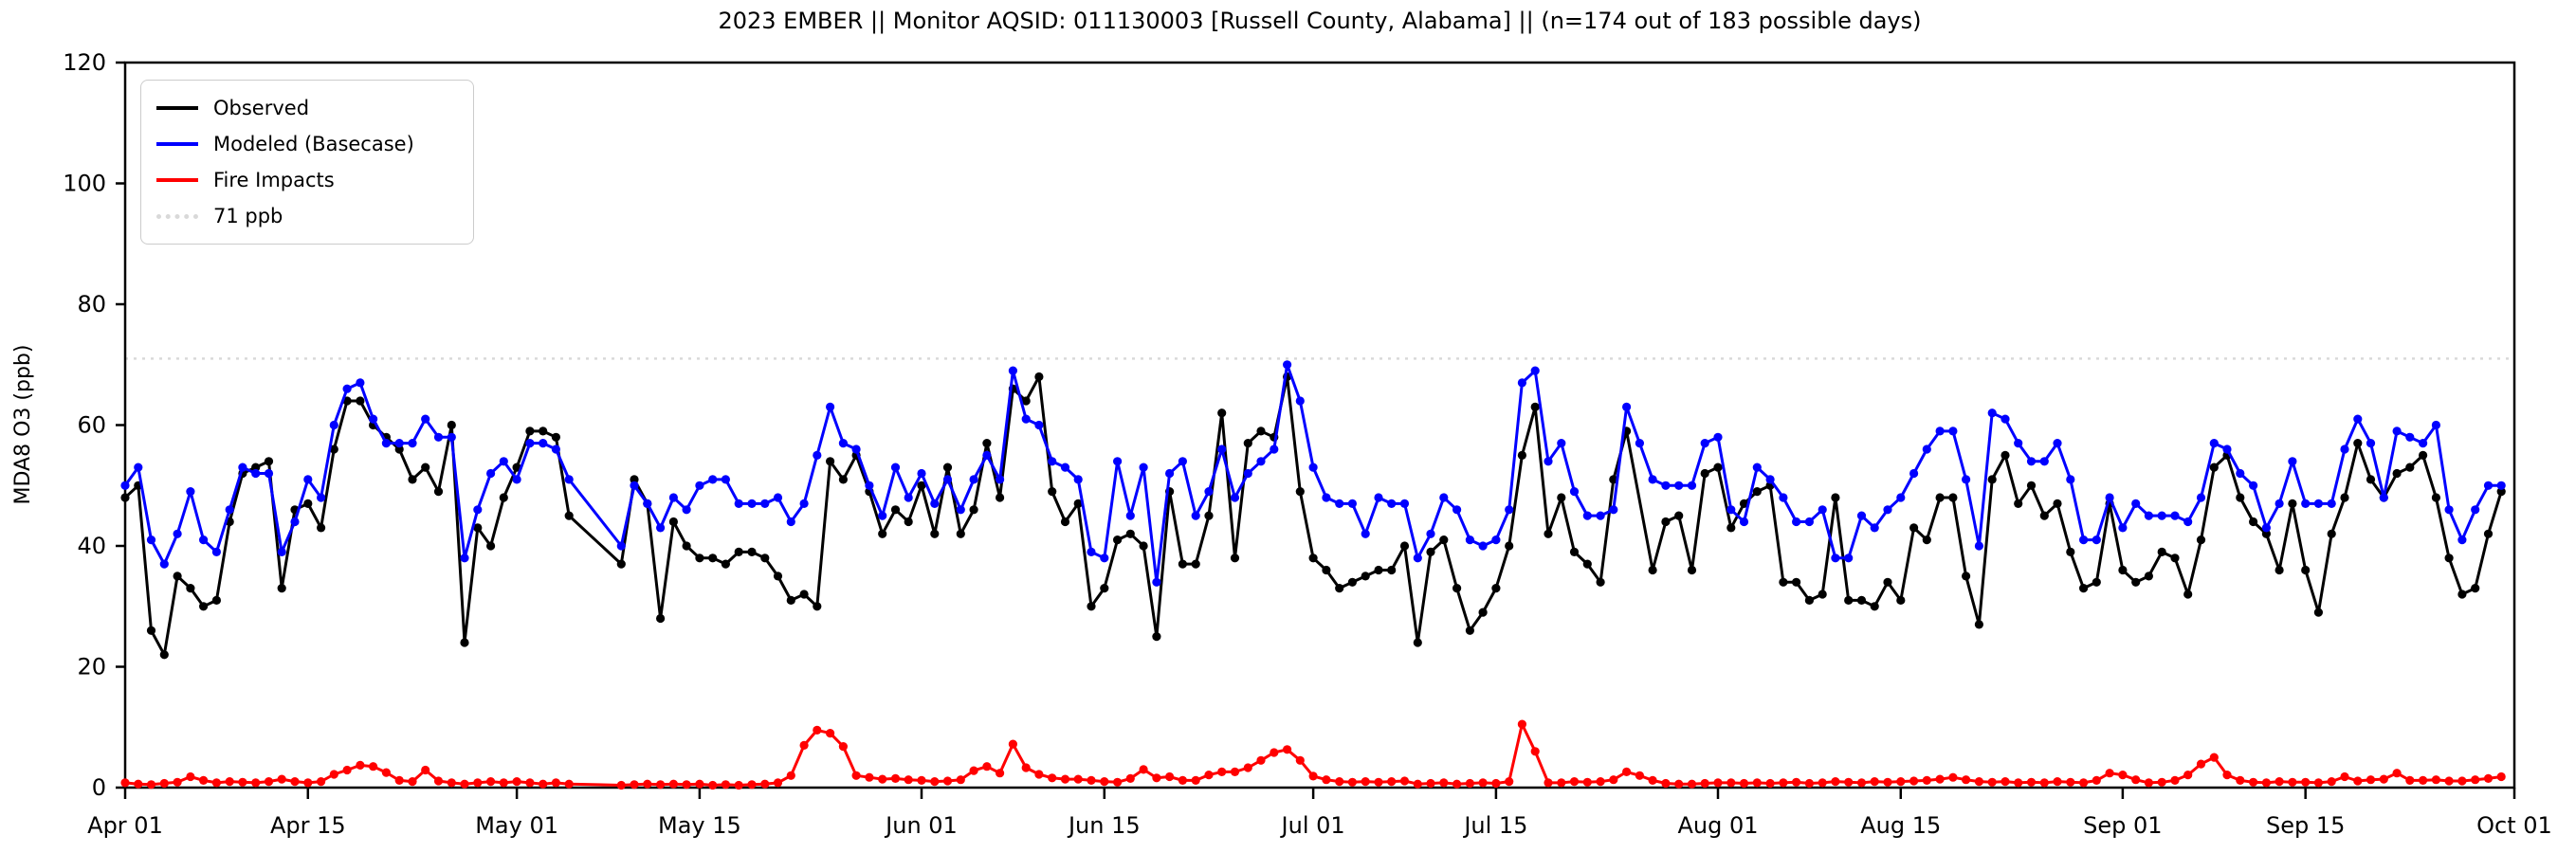 The height and width of the screenshot is (853, 2576). What do you see at coordinates (2514, 825) in the screenshot?
I see `svg-text: Oct 01` at bounding box center [2514, 825].